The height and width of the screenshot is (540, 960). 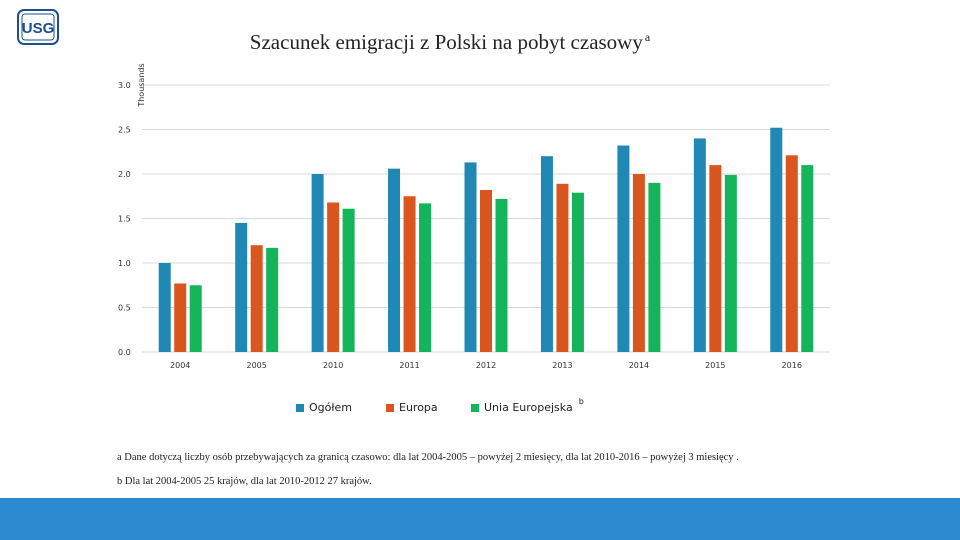 What do you see at coordinates (418, 407) in the screenshot?
I see `legend-label-europa: Europa` at bounding box center [418, 407].